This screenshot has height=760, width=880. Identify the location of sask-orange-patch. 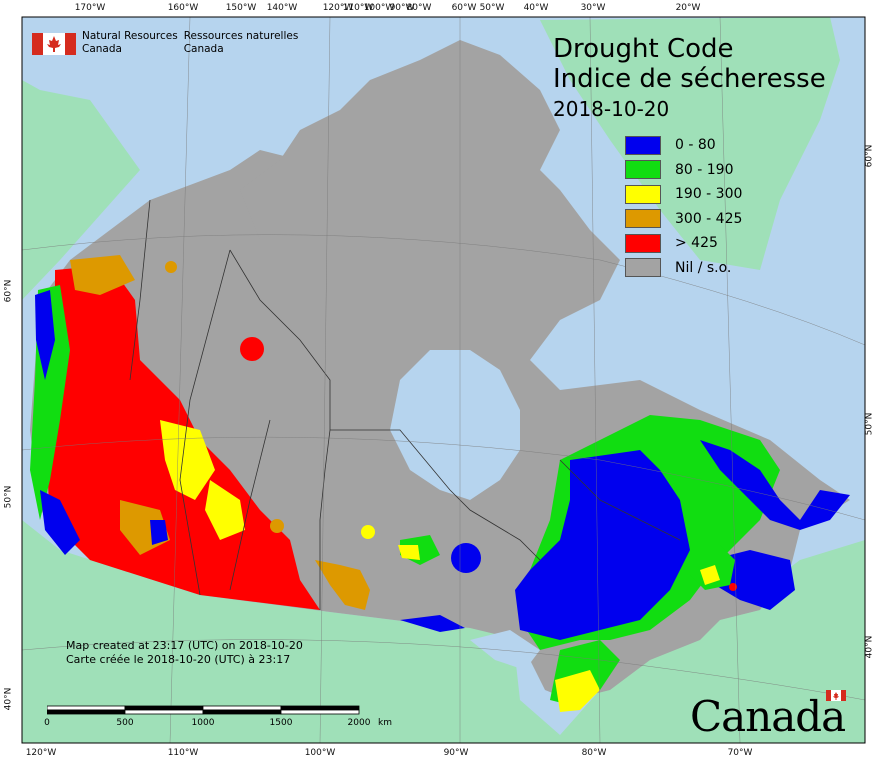
(342, 585).